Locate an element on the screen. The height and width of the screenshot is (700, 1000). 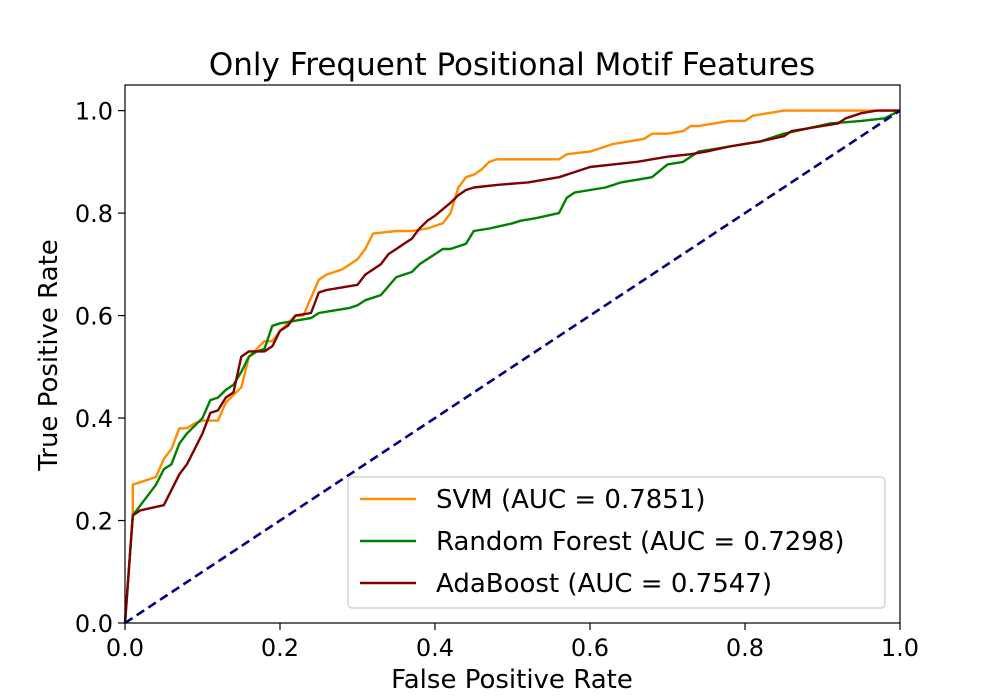
legend-entry-label: Random Forest (AUC = 0.7298) is located at coordinates (640, 542).